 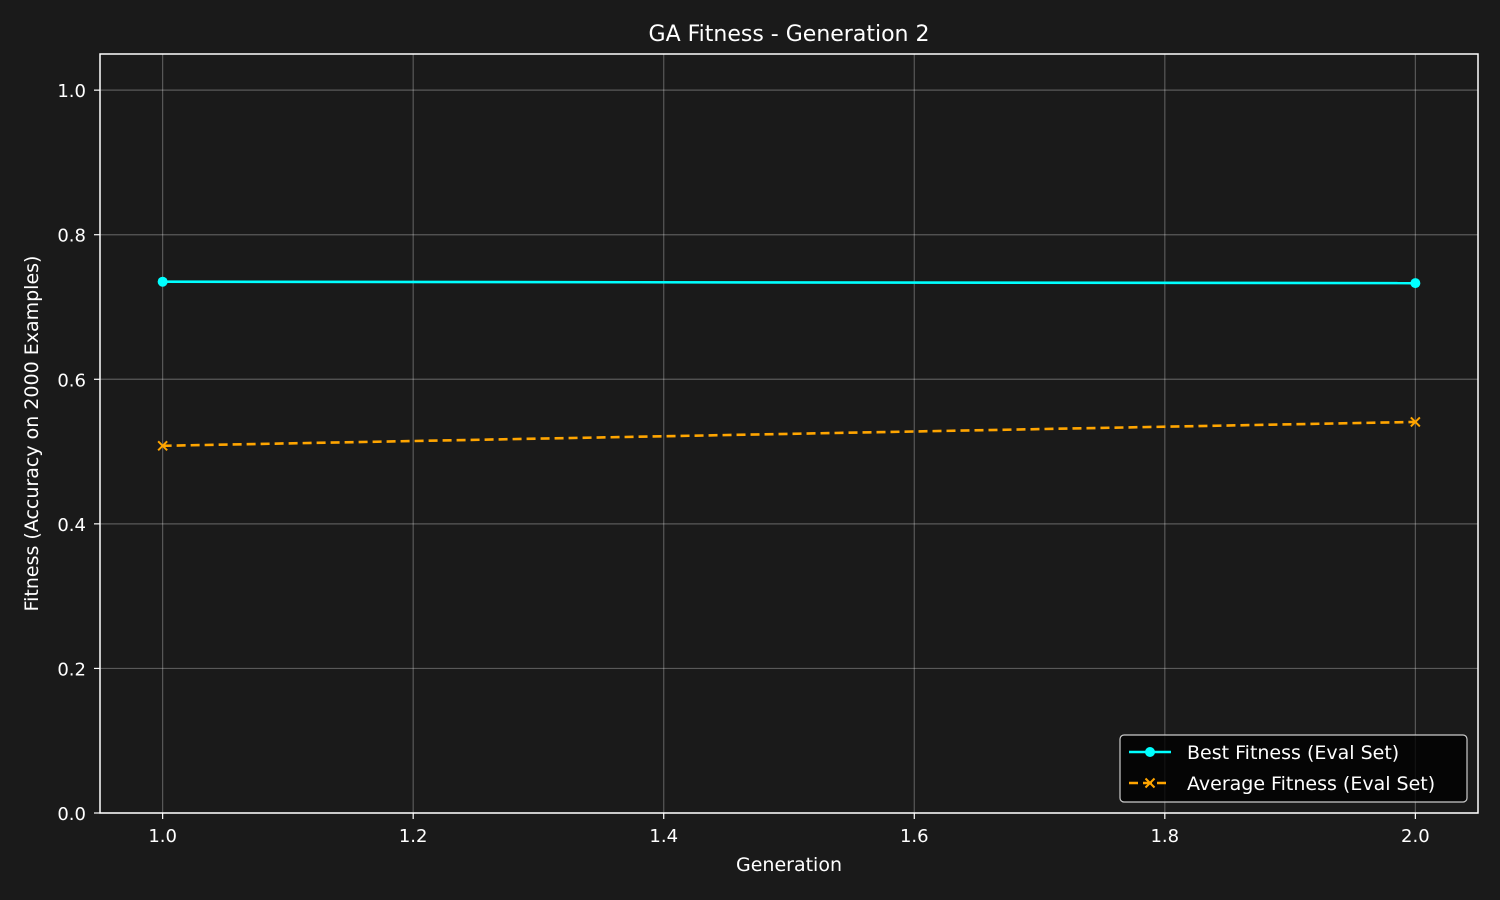 I want to click on y-tick-label: 0.2, so click(x=71, y=669).